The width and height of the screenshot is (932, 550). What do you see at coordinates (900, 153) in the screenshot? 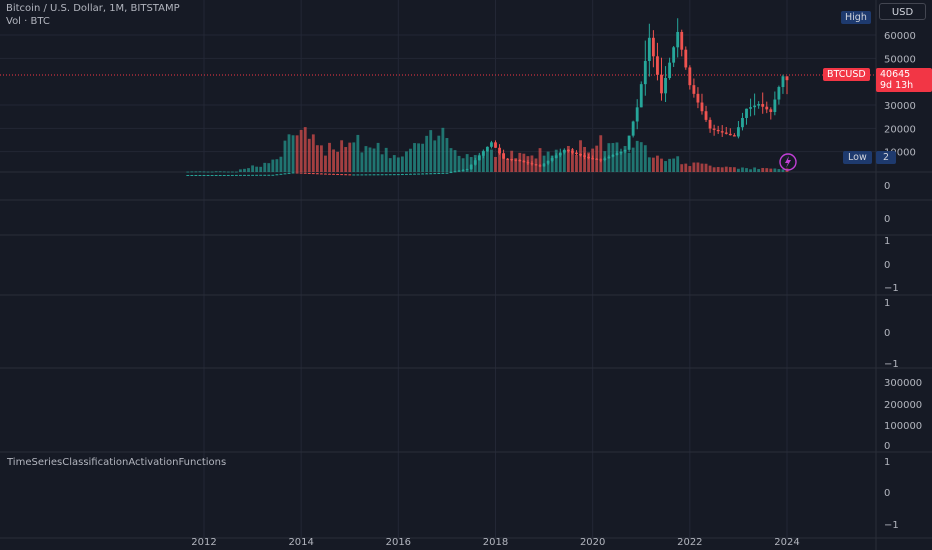
I see `price-tick-label: 10000` at bounding box center [900, 153].